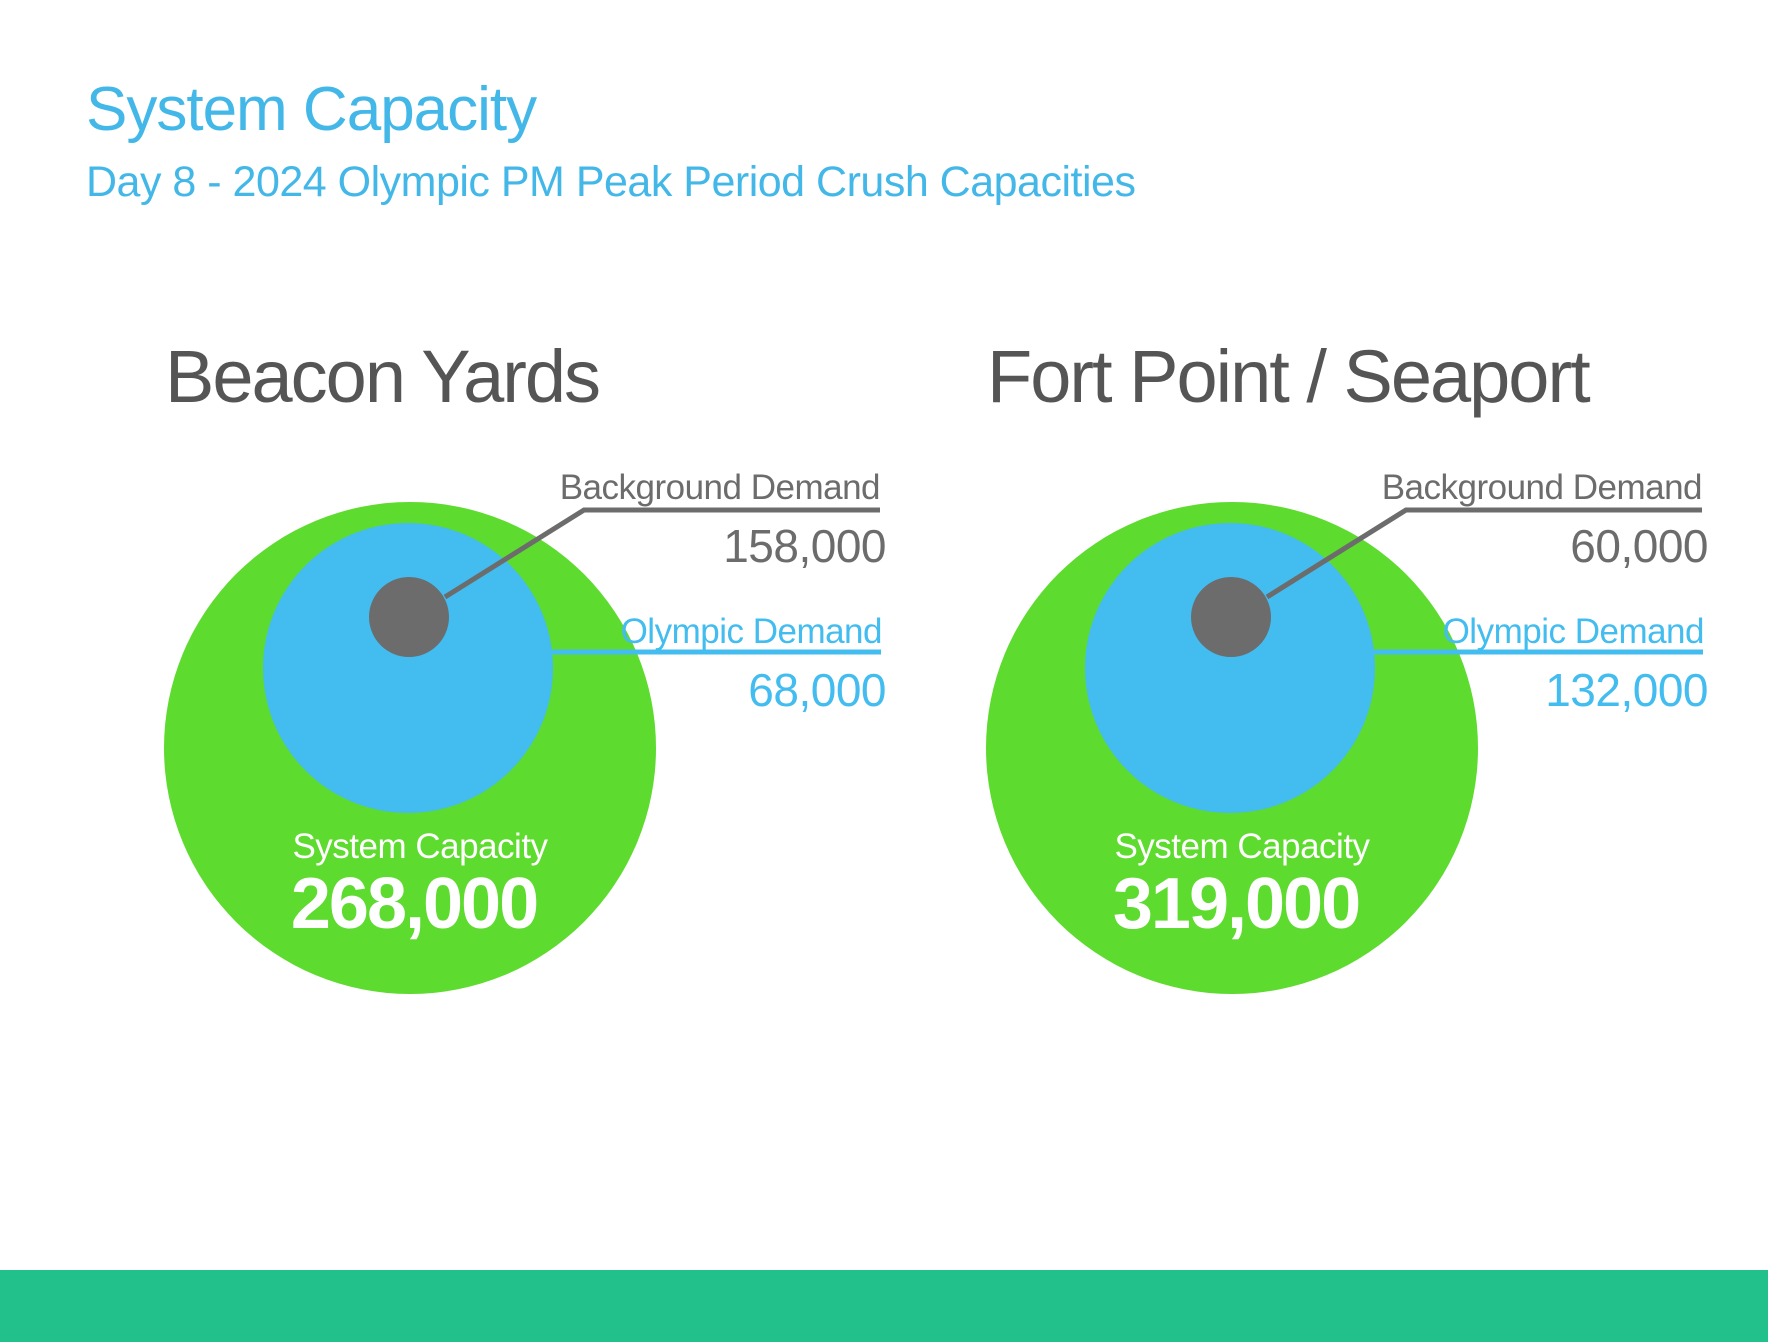  What do you see at coordinates (1289, 376) in the screenshot?
I see `panel-2-title: Fort Point / Seaport` at bounding box center [1289, 376].